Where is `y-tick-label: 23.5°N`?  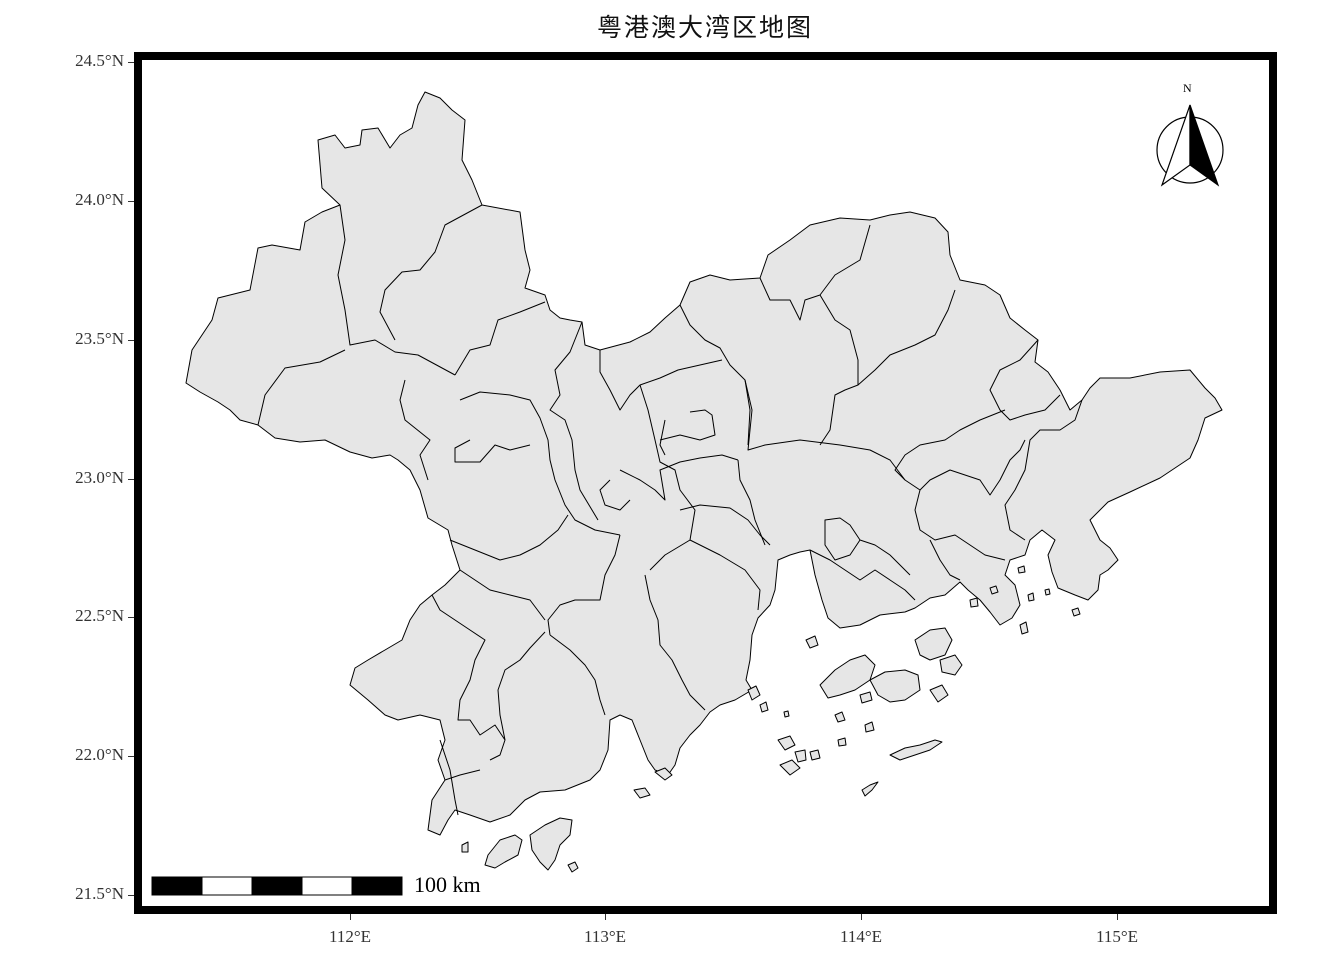 y-tick-label: 23.5°N is located at coordinates (99, 338).